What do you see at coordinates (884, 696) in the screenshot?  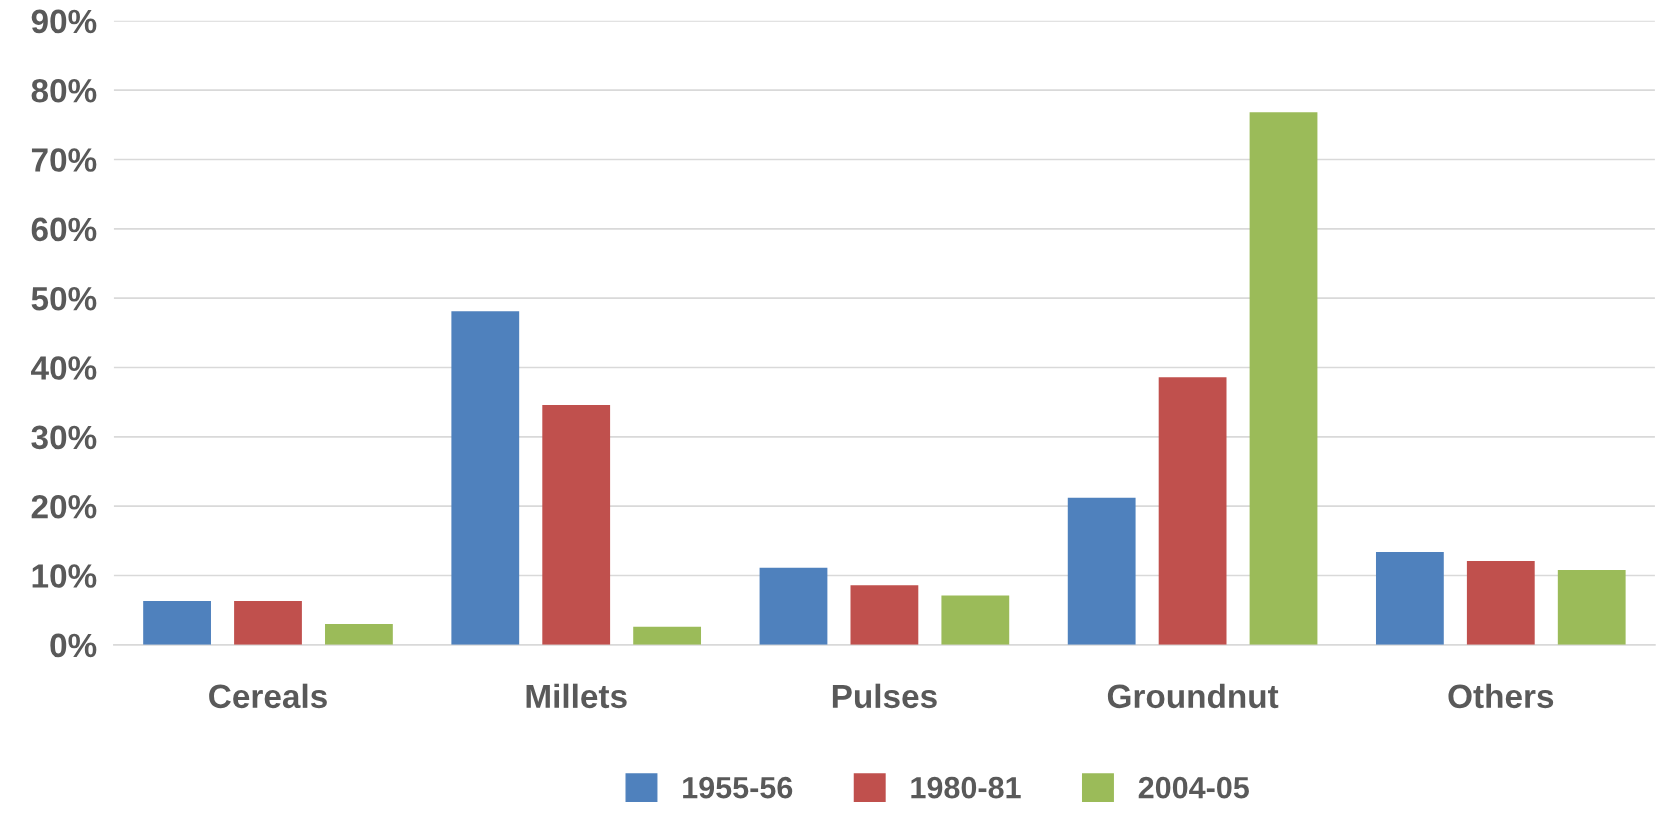 I see `x-tick-label: Pulses` at bounding box center [884, 696].